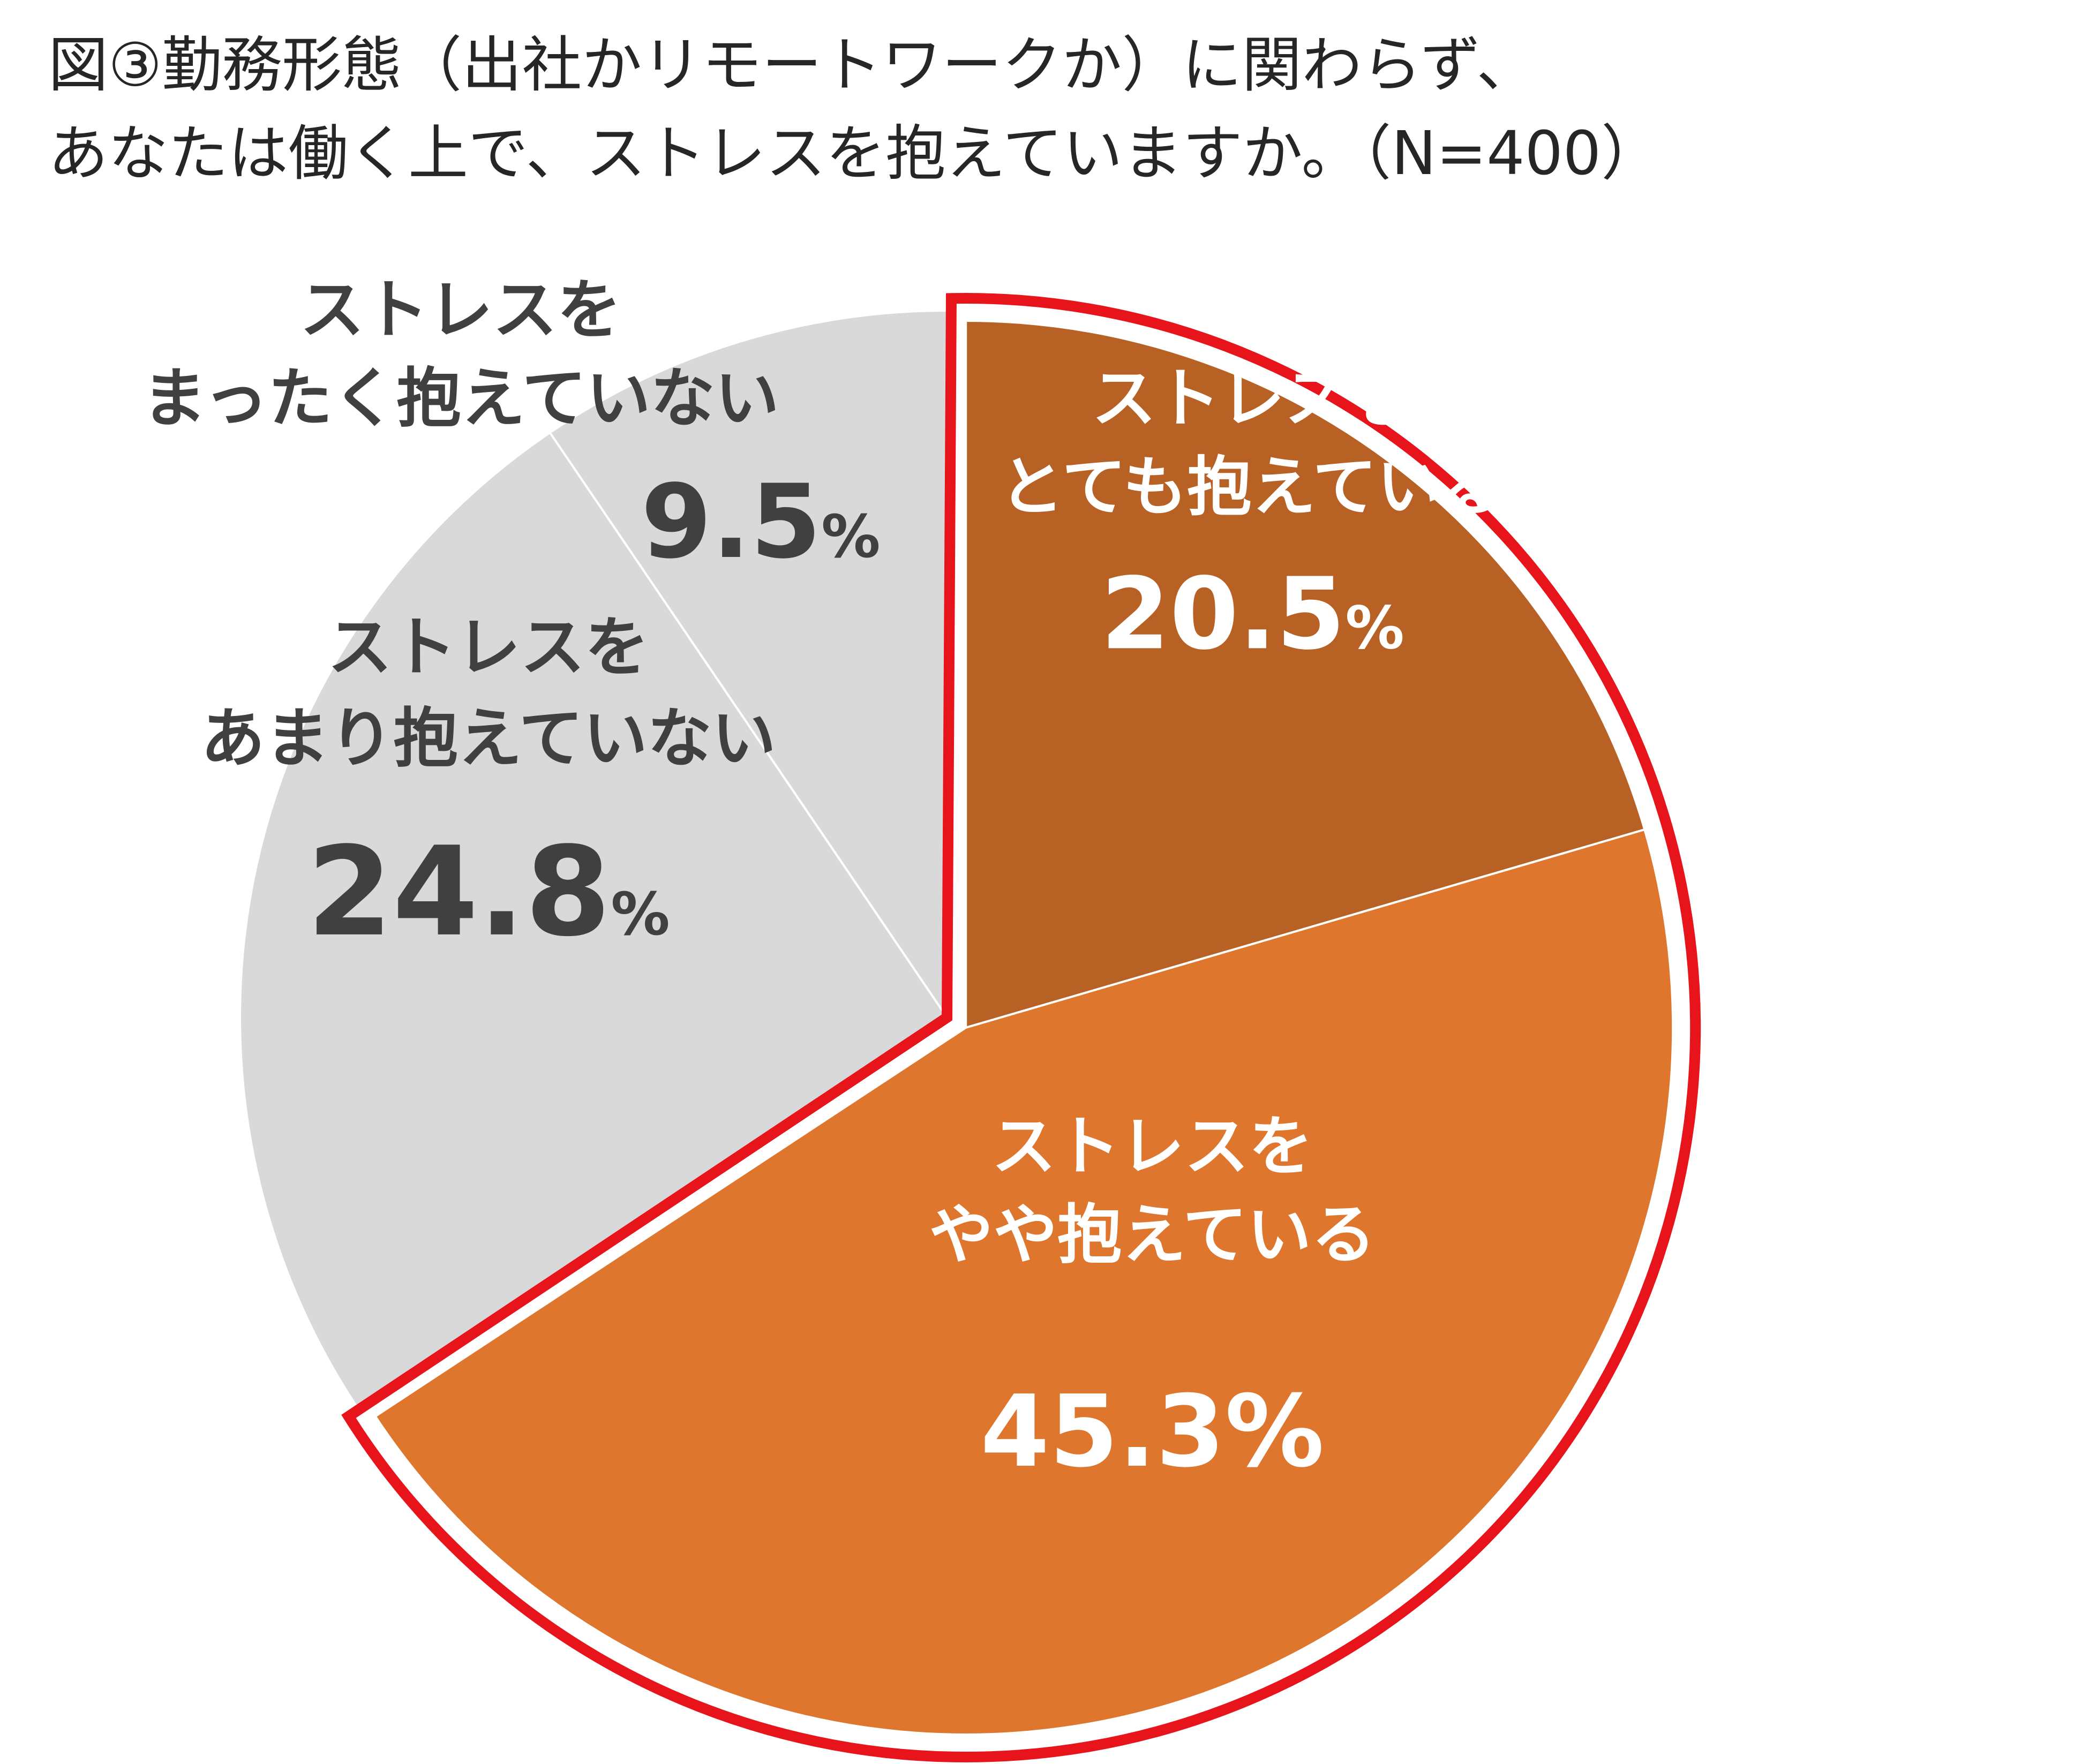 The image size is (2089, 1764). What do you see at coordinates (855, 154) in the screenshot?
I see `chart-title-line-2: あなたは働く上で、ストレスを抱えていますか。（N=400）` at bounding box center [855, 154].